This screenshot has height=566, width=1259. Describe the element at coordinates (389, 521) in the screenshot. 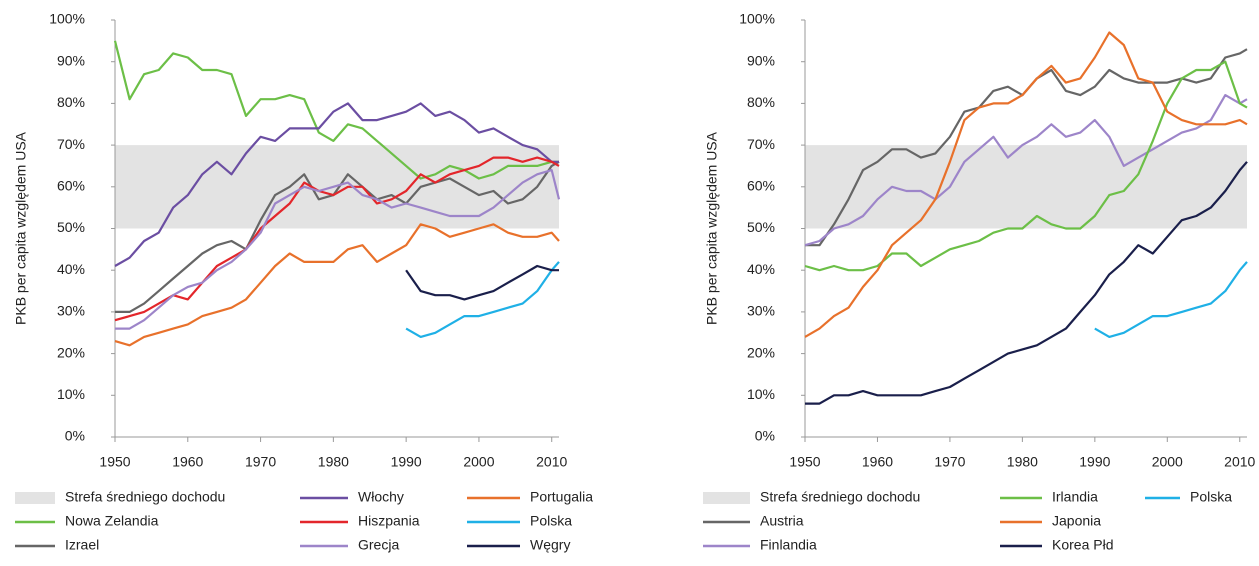

I see `legend-label: Hiszpania` at that location.